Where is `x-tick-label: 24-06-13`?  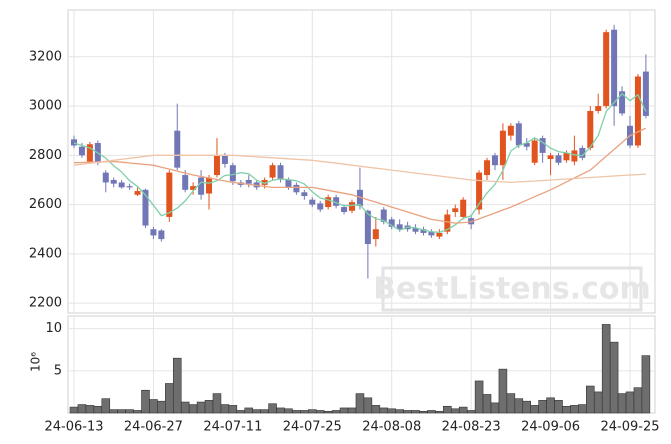 x-tick-label: 24-06-13 is located at coordinates (73, 427).